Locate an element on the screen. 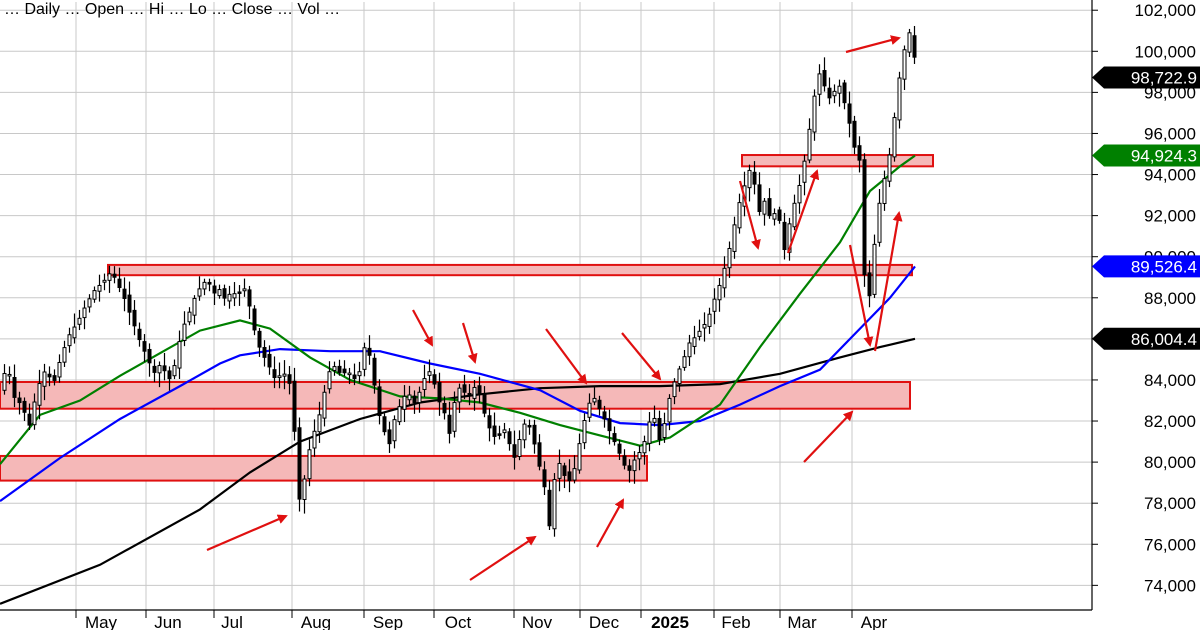 Image resolution: width=1200 pixels, height=630 pixels. price-tag-label: 98,722.9 is located at coordinates (1164, 78).